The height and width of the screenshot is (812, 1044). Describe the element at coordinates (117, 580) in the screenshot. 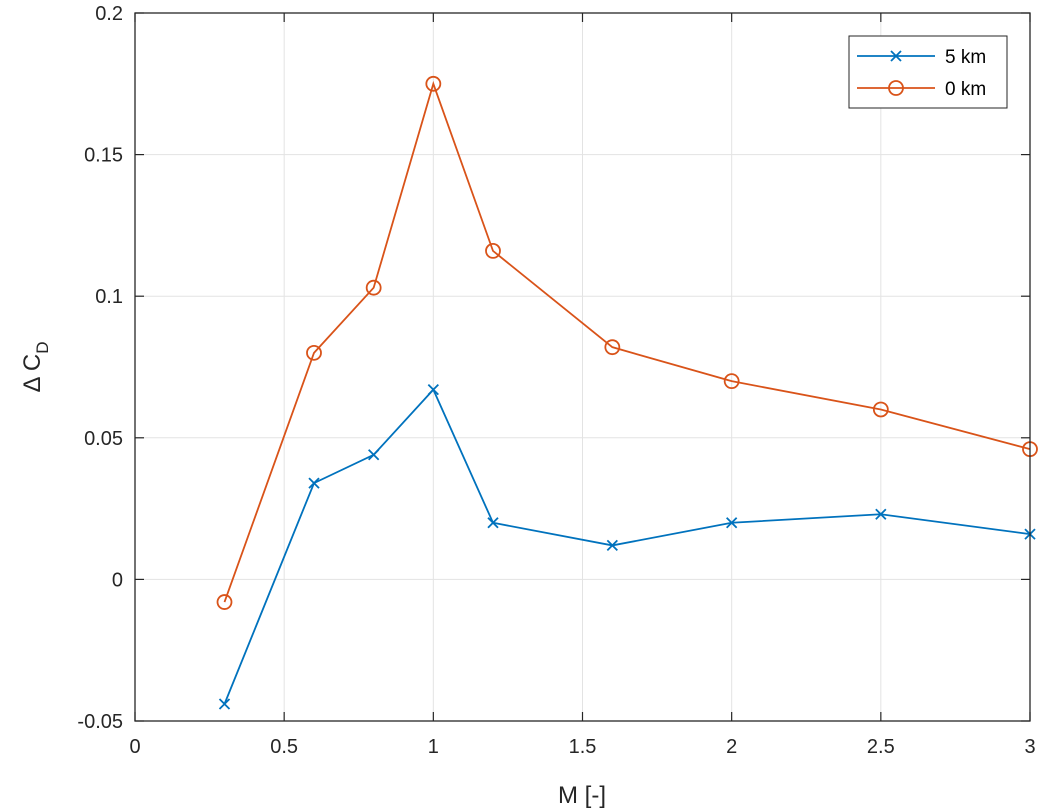

I see `y-tick-label: 0` at that location.